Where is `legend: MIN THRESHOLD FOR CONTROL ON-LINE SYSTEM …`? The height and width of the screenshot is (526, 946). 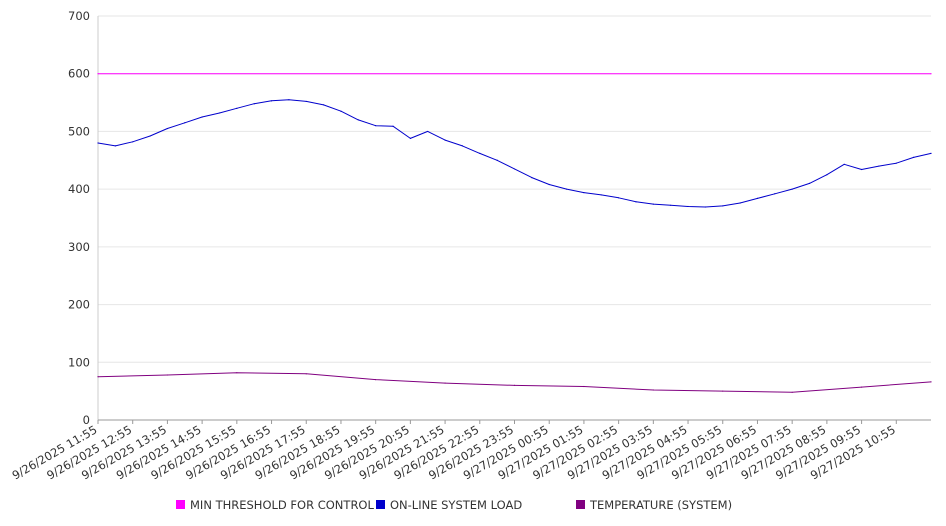
legend: MIN THRESHOLD FOR CONTROL ON-LINE SYSTEM … is located at coordinates (454, 505).